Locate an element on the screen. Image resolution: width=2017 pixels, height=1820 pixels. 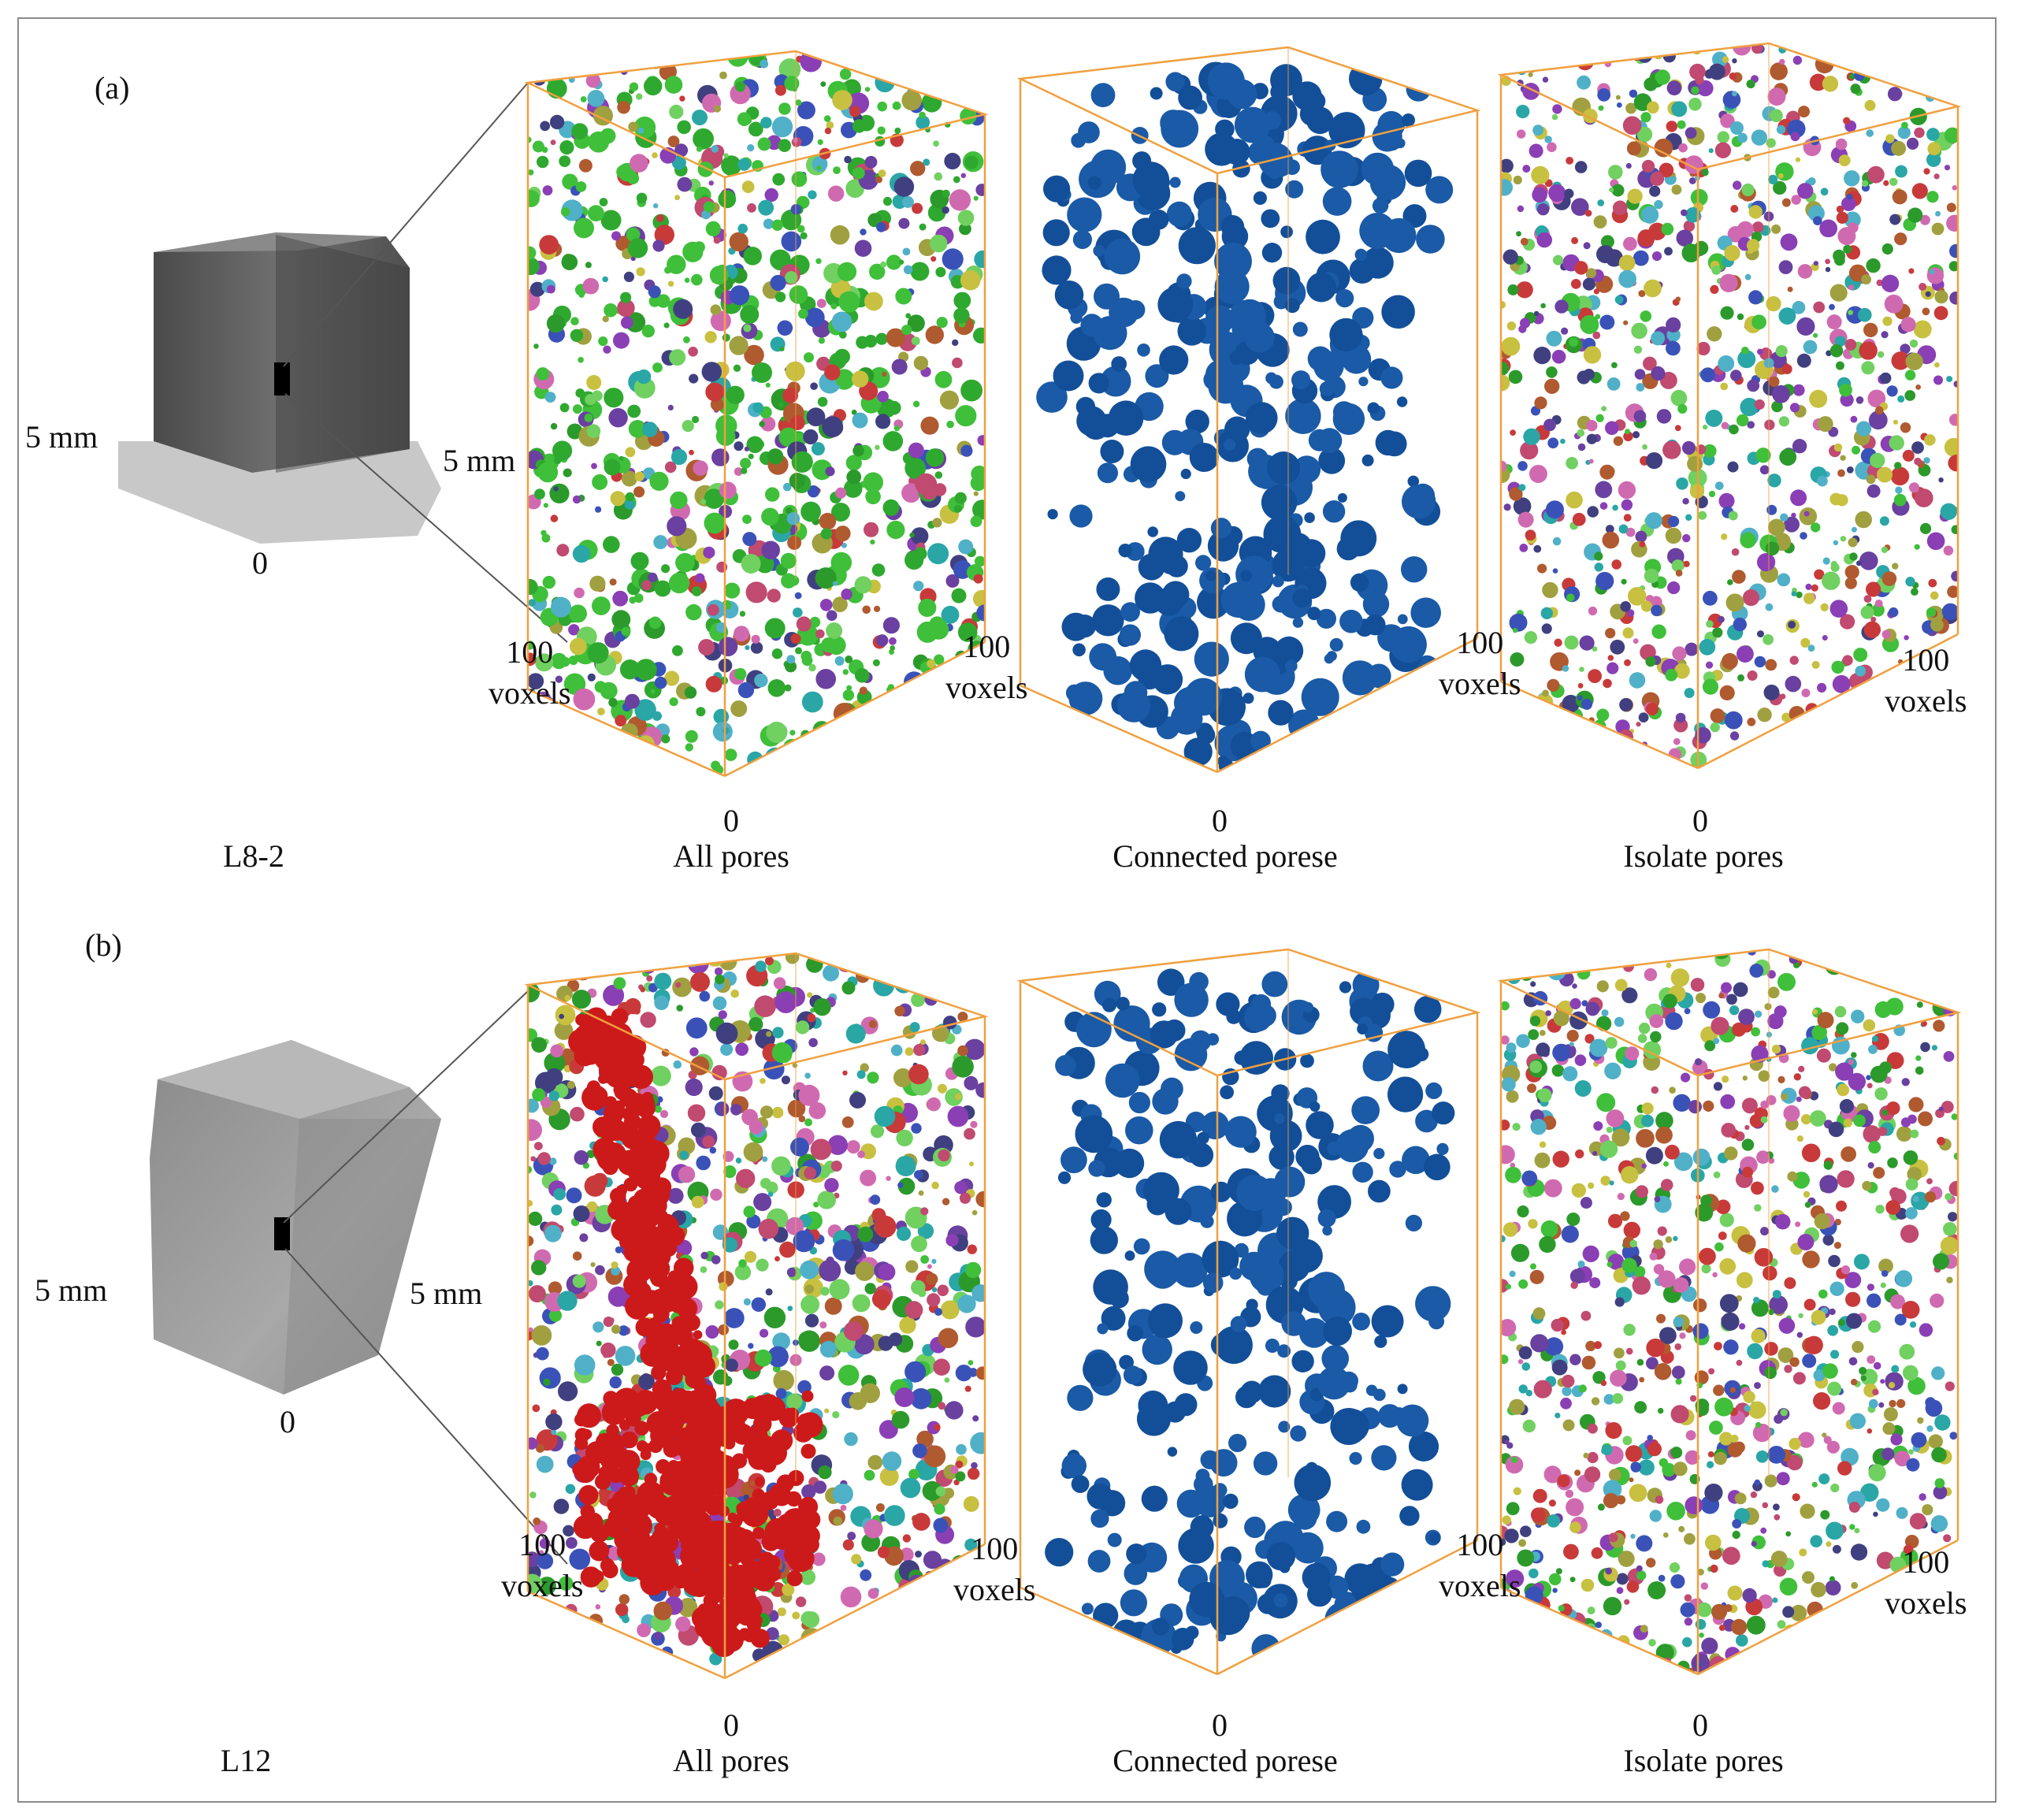
a-iso-origin: 0 is located at coordinates (1700, 820).